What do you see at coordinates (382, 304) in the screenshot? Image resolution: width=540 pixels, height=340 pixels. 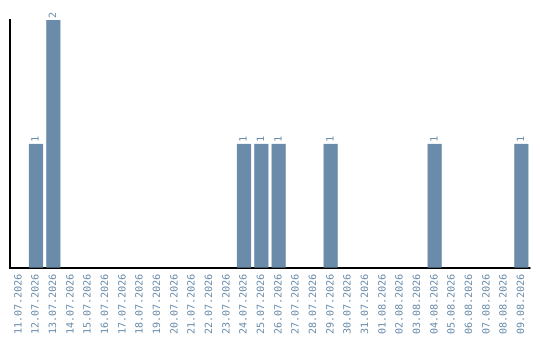 I see `x-tick-label: 01.08.2026` at bounding box center [382, 304].